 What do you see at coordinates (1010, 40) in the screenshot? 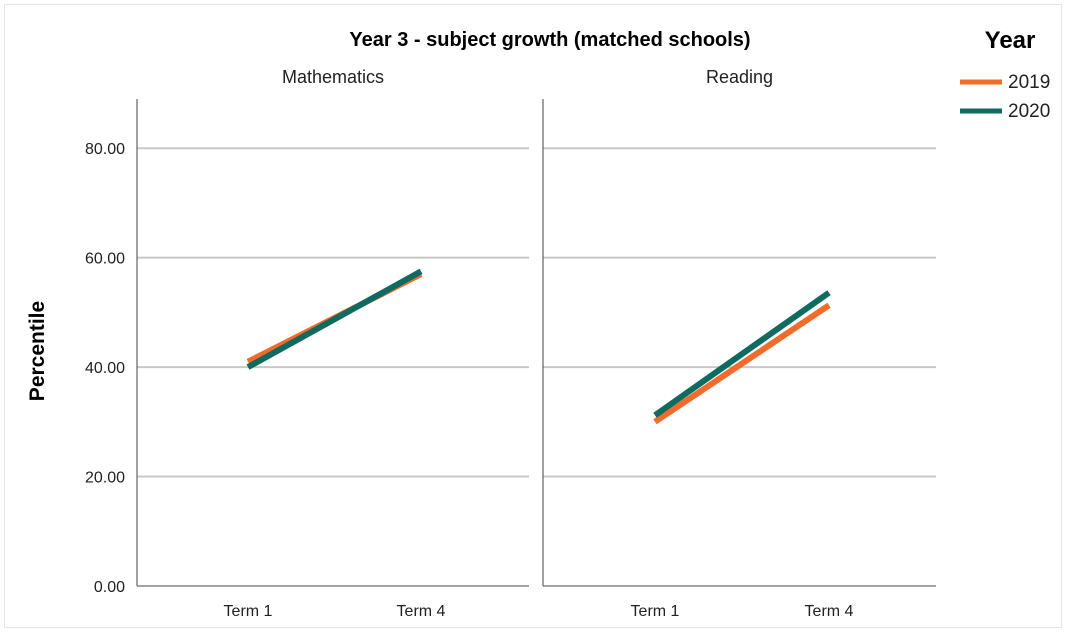
I see `legend-title: Year` at bounding box center [1010, 40].